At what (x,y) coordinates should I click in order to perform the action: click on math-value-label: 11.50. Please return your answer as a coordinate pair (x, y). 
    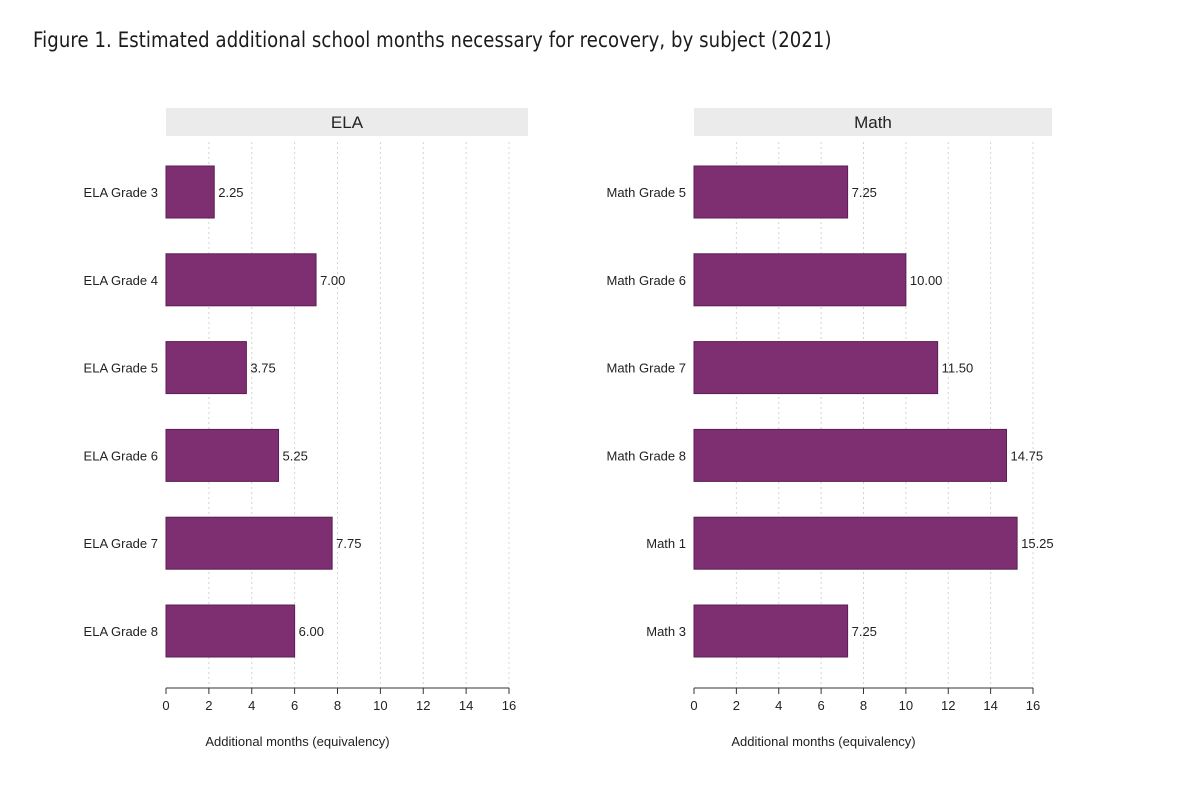
    Looking at the image, I should click on (958, 368).